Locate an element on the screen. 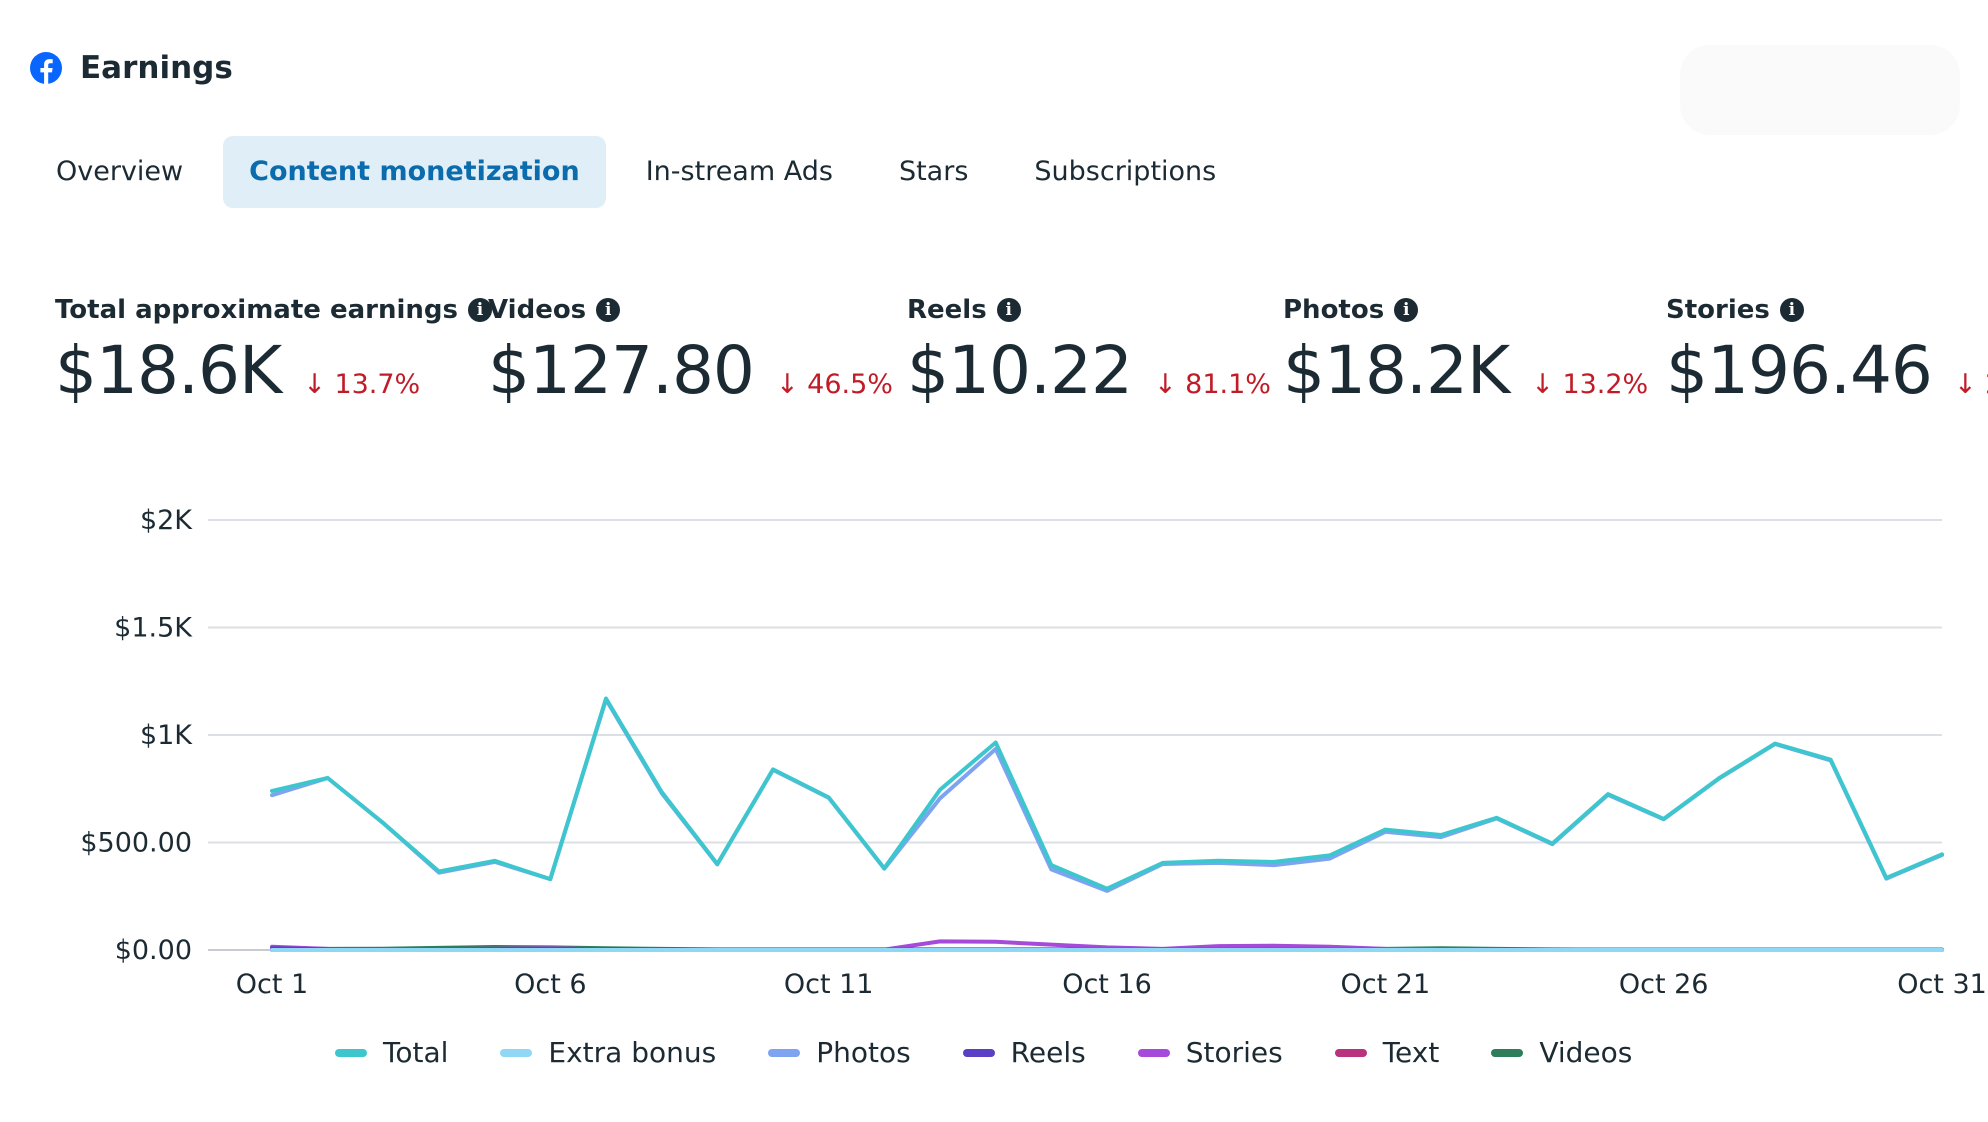 The height and width of the screenshot is (1122, 1988). x-tick-label: Oct 31 is located at coordinates (1942, 984).